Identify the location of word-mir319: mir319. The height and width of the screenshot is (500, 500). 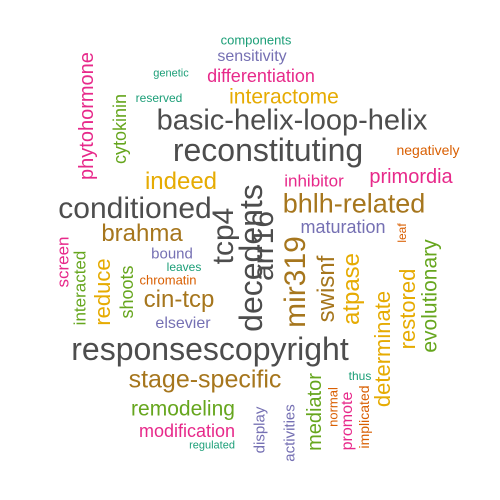
(295, 282).